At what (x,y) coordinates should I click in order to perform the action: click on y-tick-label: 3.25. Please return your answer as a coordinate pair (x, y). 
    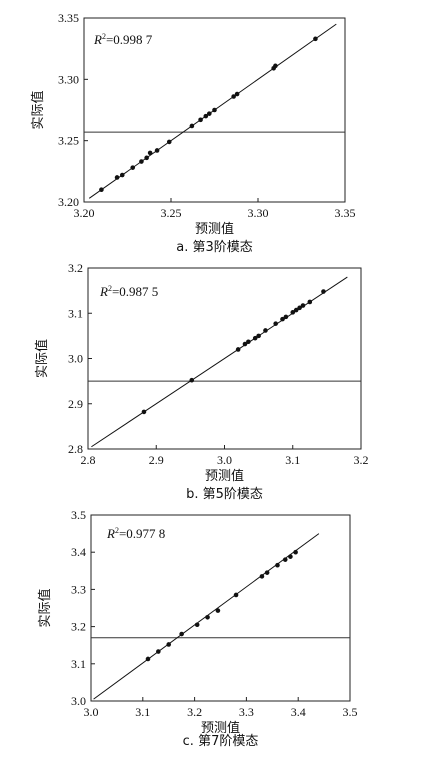
    Looking at the image, I should click on (68, 141).